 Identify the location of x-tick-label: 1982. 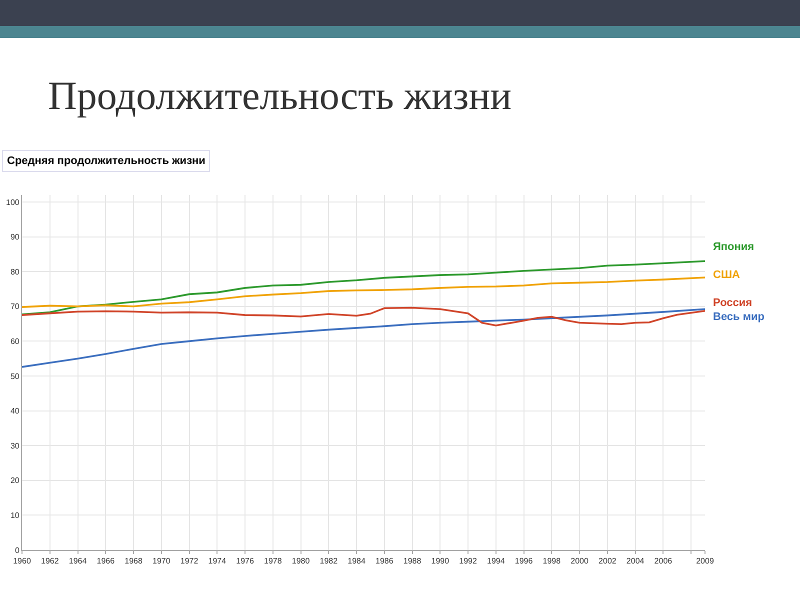
(329, 561).